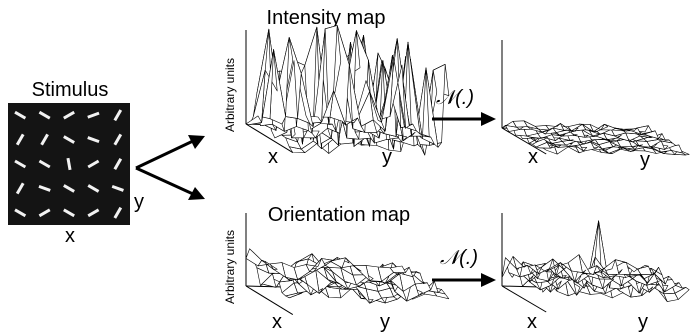 Image resolution: width=700 pixels, height=332 pixels. I want to click on branch-arrow-down, so click(170, 183).